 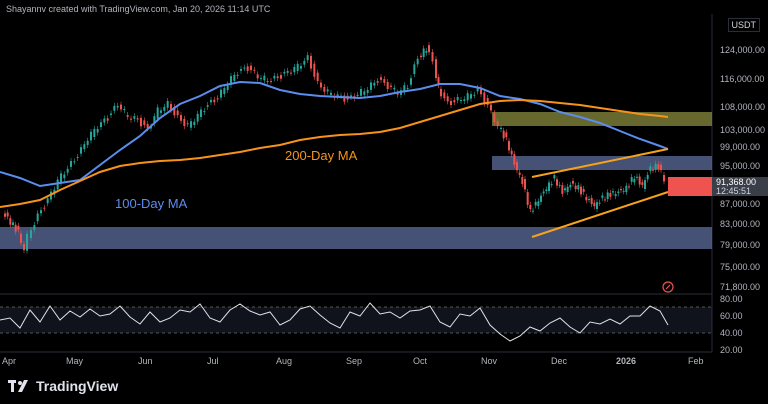 What do you see at coordinates (743, 25) in the screenshot?
I see `currency-unit: USDT` at bounding box center [743, 25].